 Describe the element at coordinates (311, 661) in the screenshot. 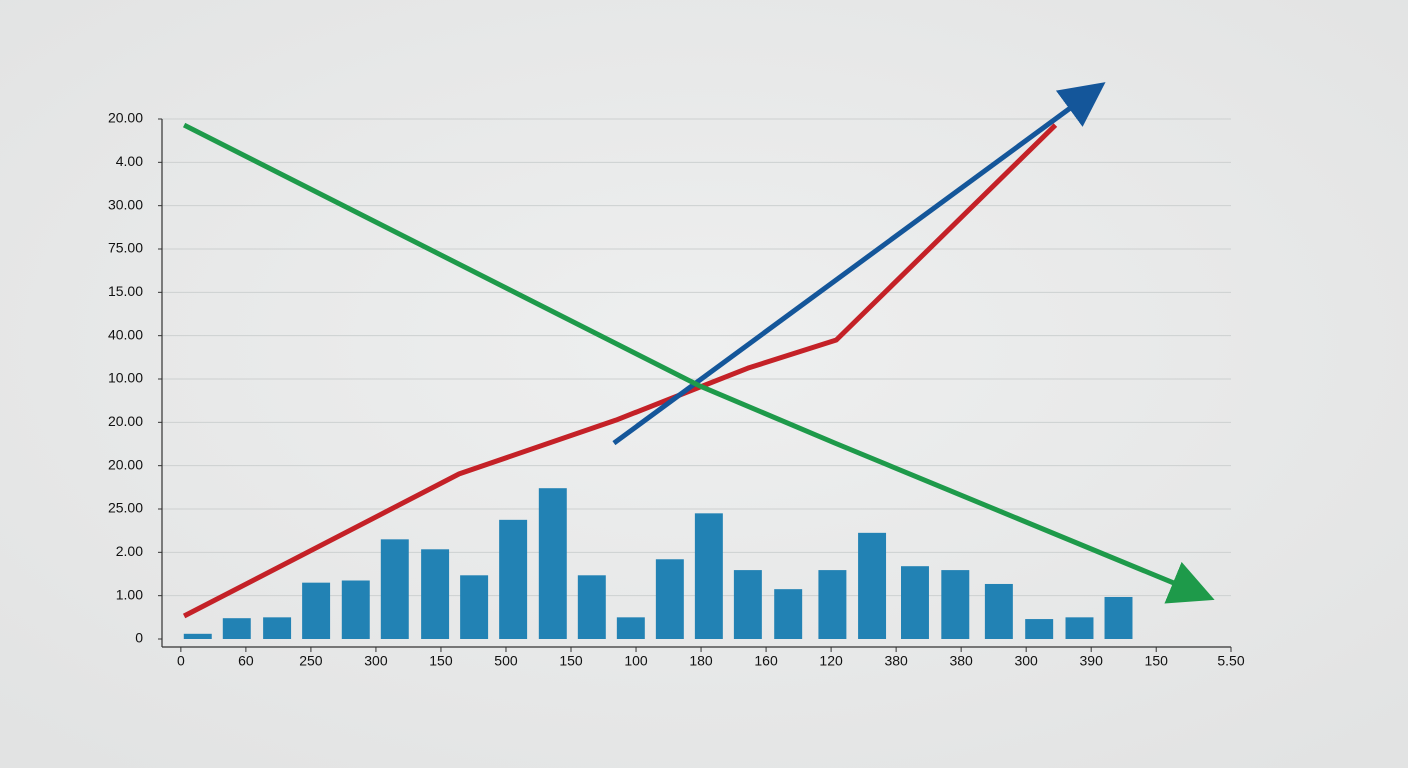

I see `x-tick-label: 250` at that location.